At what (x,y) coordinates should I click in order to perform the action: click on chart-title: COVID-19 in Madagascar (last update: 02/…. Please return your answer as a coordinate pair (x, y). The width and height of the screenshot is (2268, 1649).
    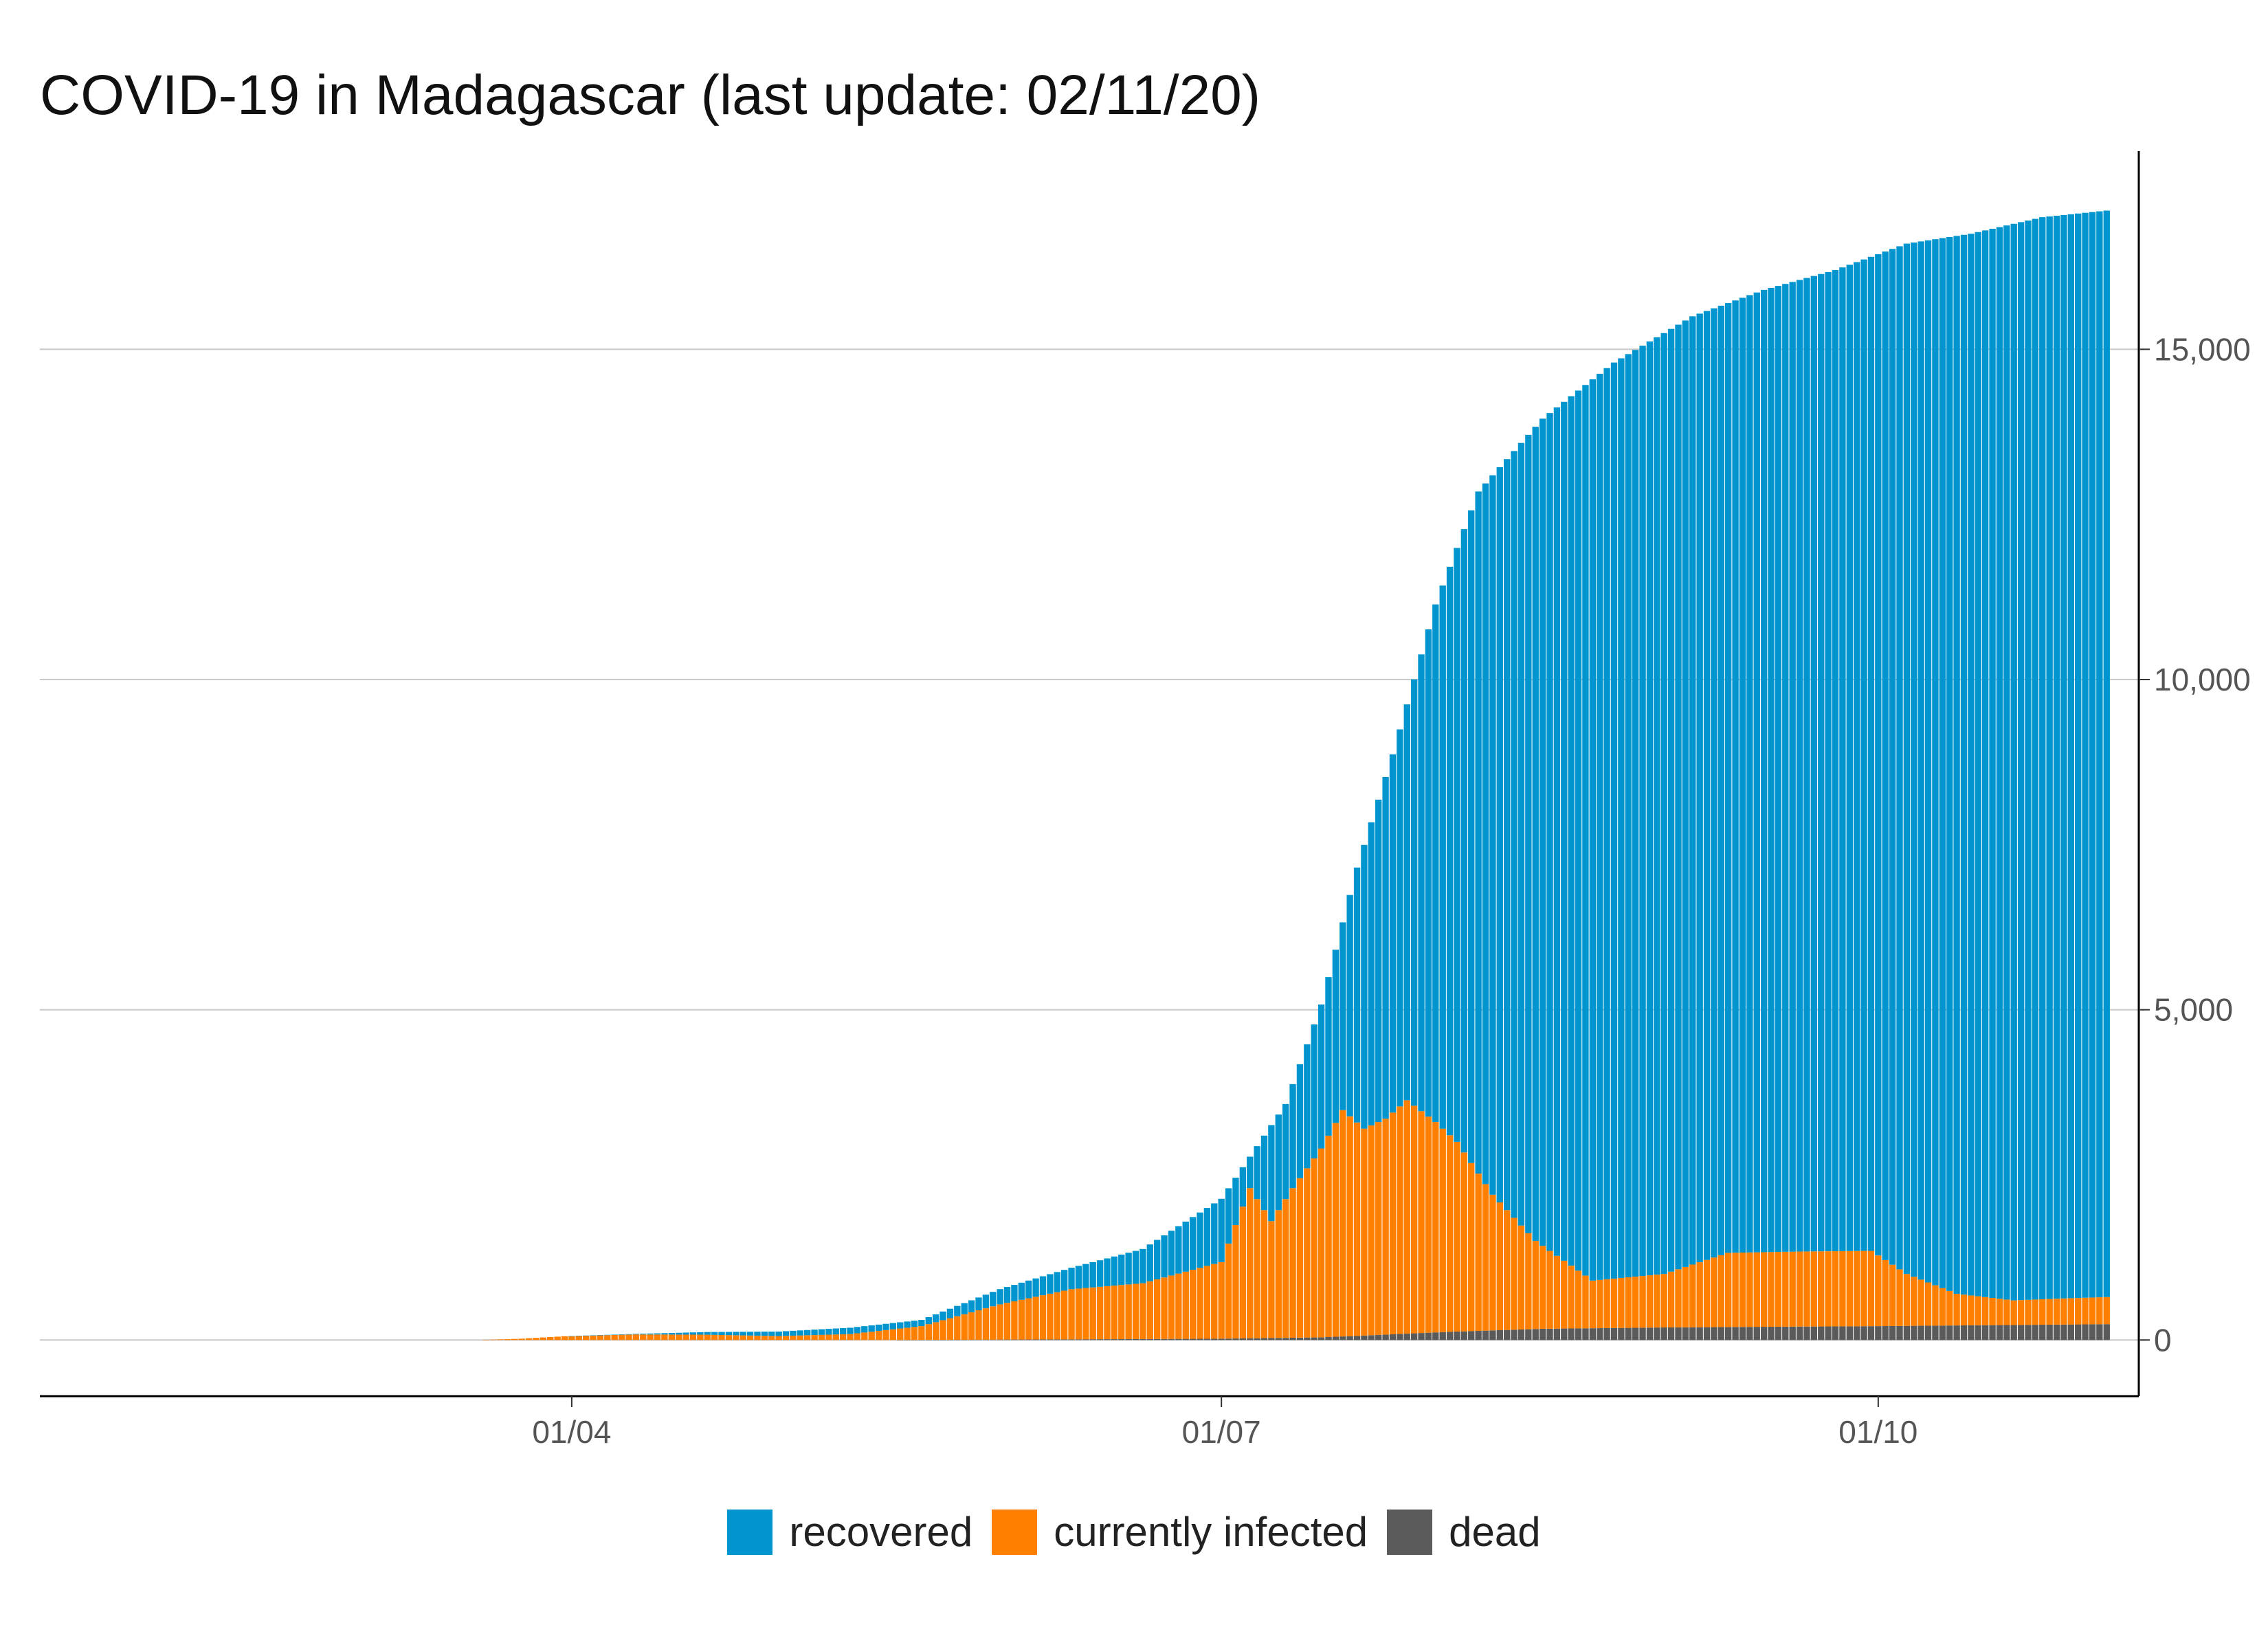
    Looking at the image, I should click on (650, 95).